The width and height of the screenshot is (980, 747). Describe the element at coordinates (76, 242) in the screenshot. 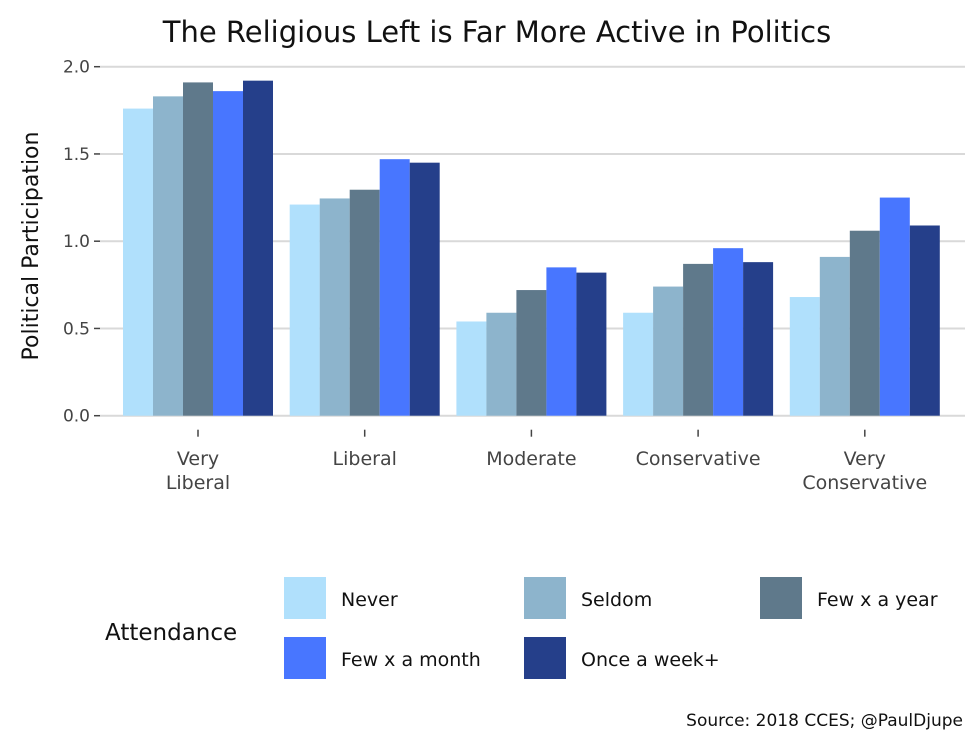

I see `y-tick-label: 1.0` at that location.